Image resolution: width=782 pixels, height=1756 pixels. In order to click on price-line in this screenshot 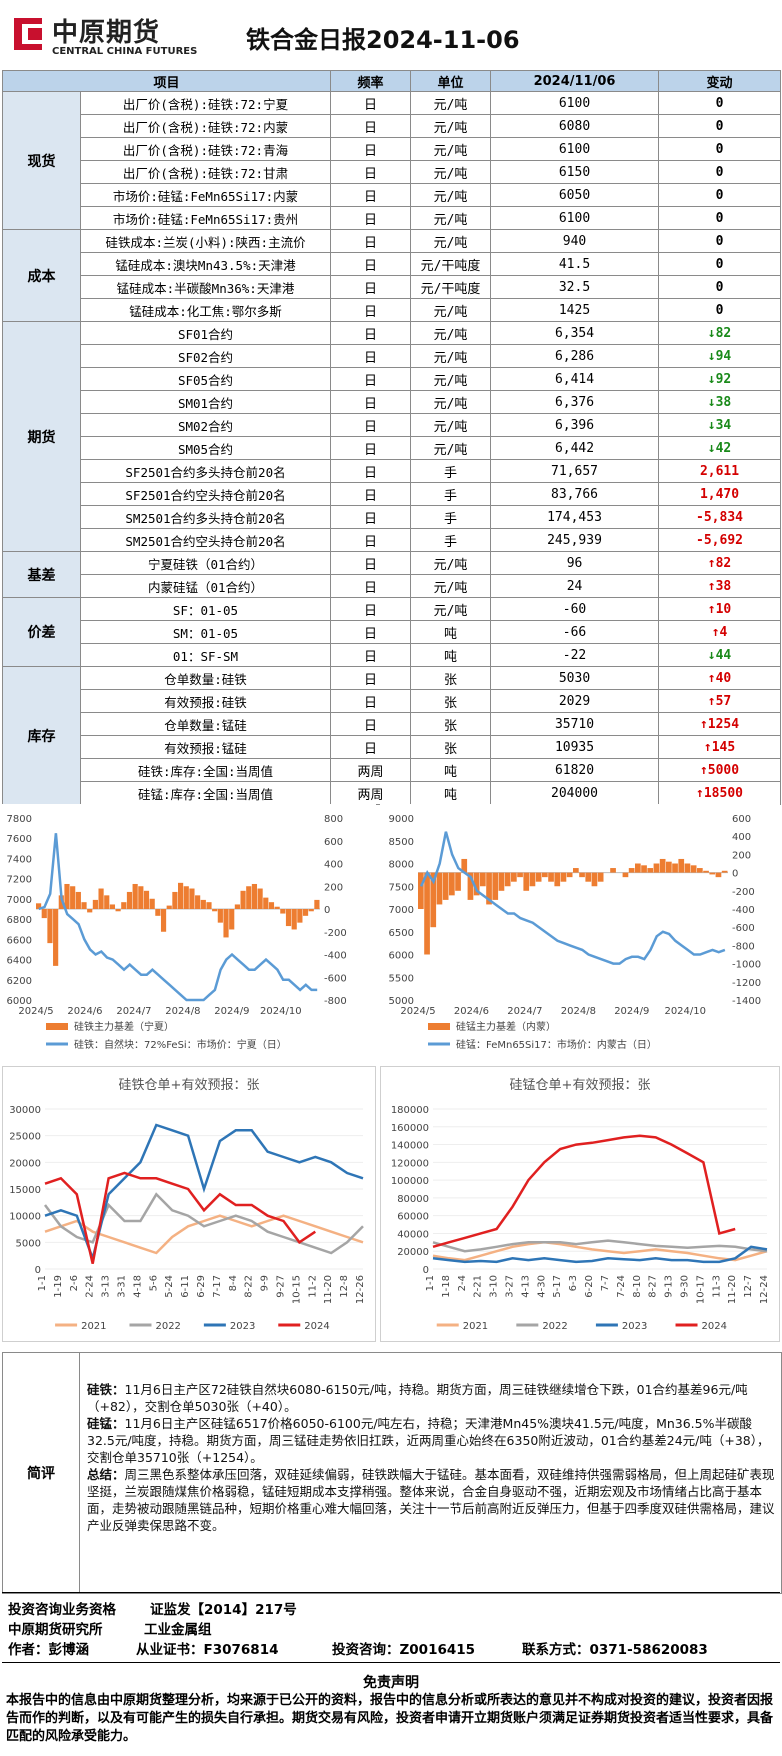, I will do `click(178, 917)`.